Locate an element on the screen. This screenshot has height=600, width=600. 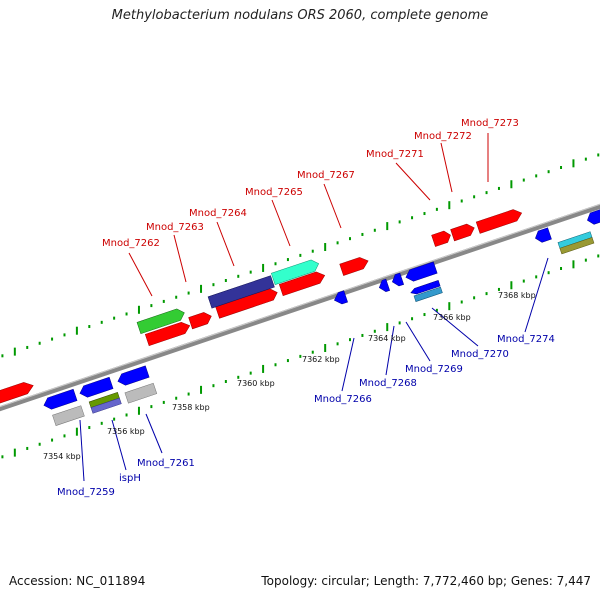
label-mnod-7270: Mnod_7270 is located at coordinates (480, 354).